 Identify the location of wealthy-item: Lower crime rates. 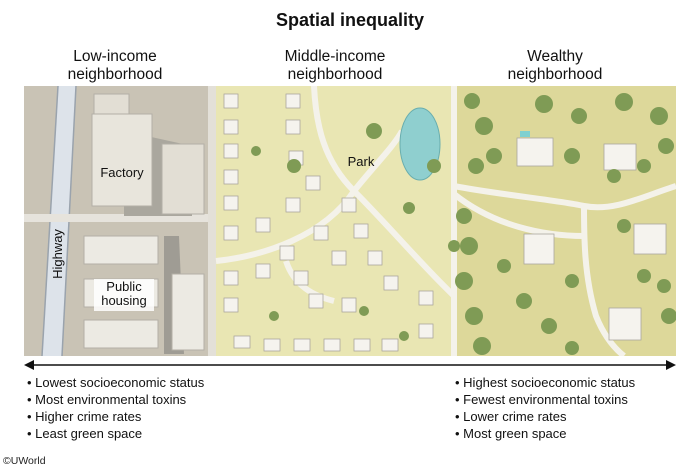
(545, 416).